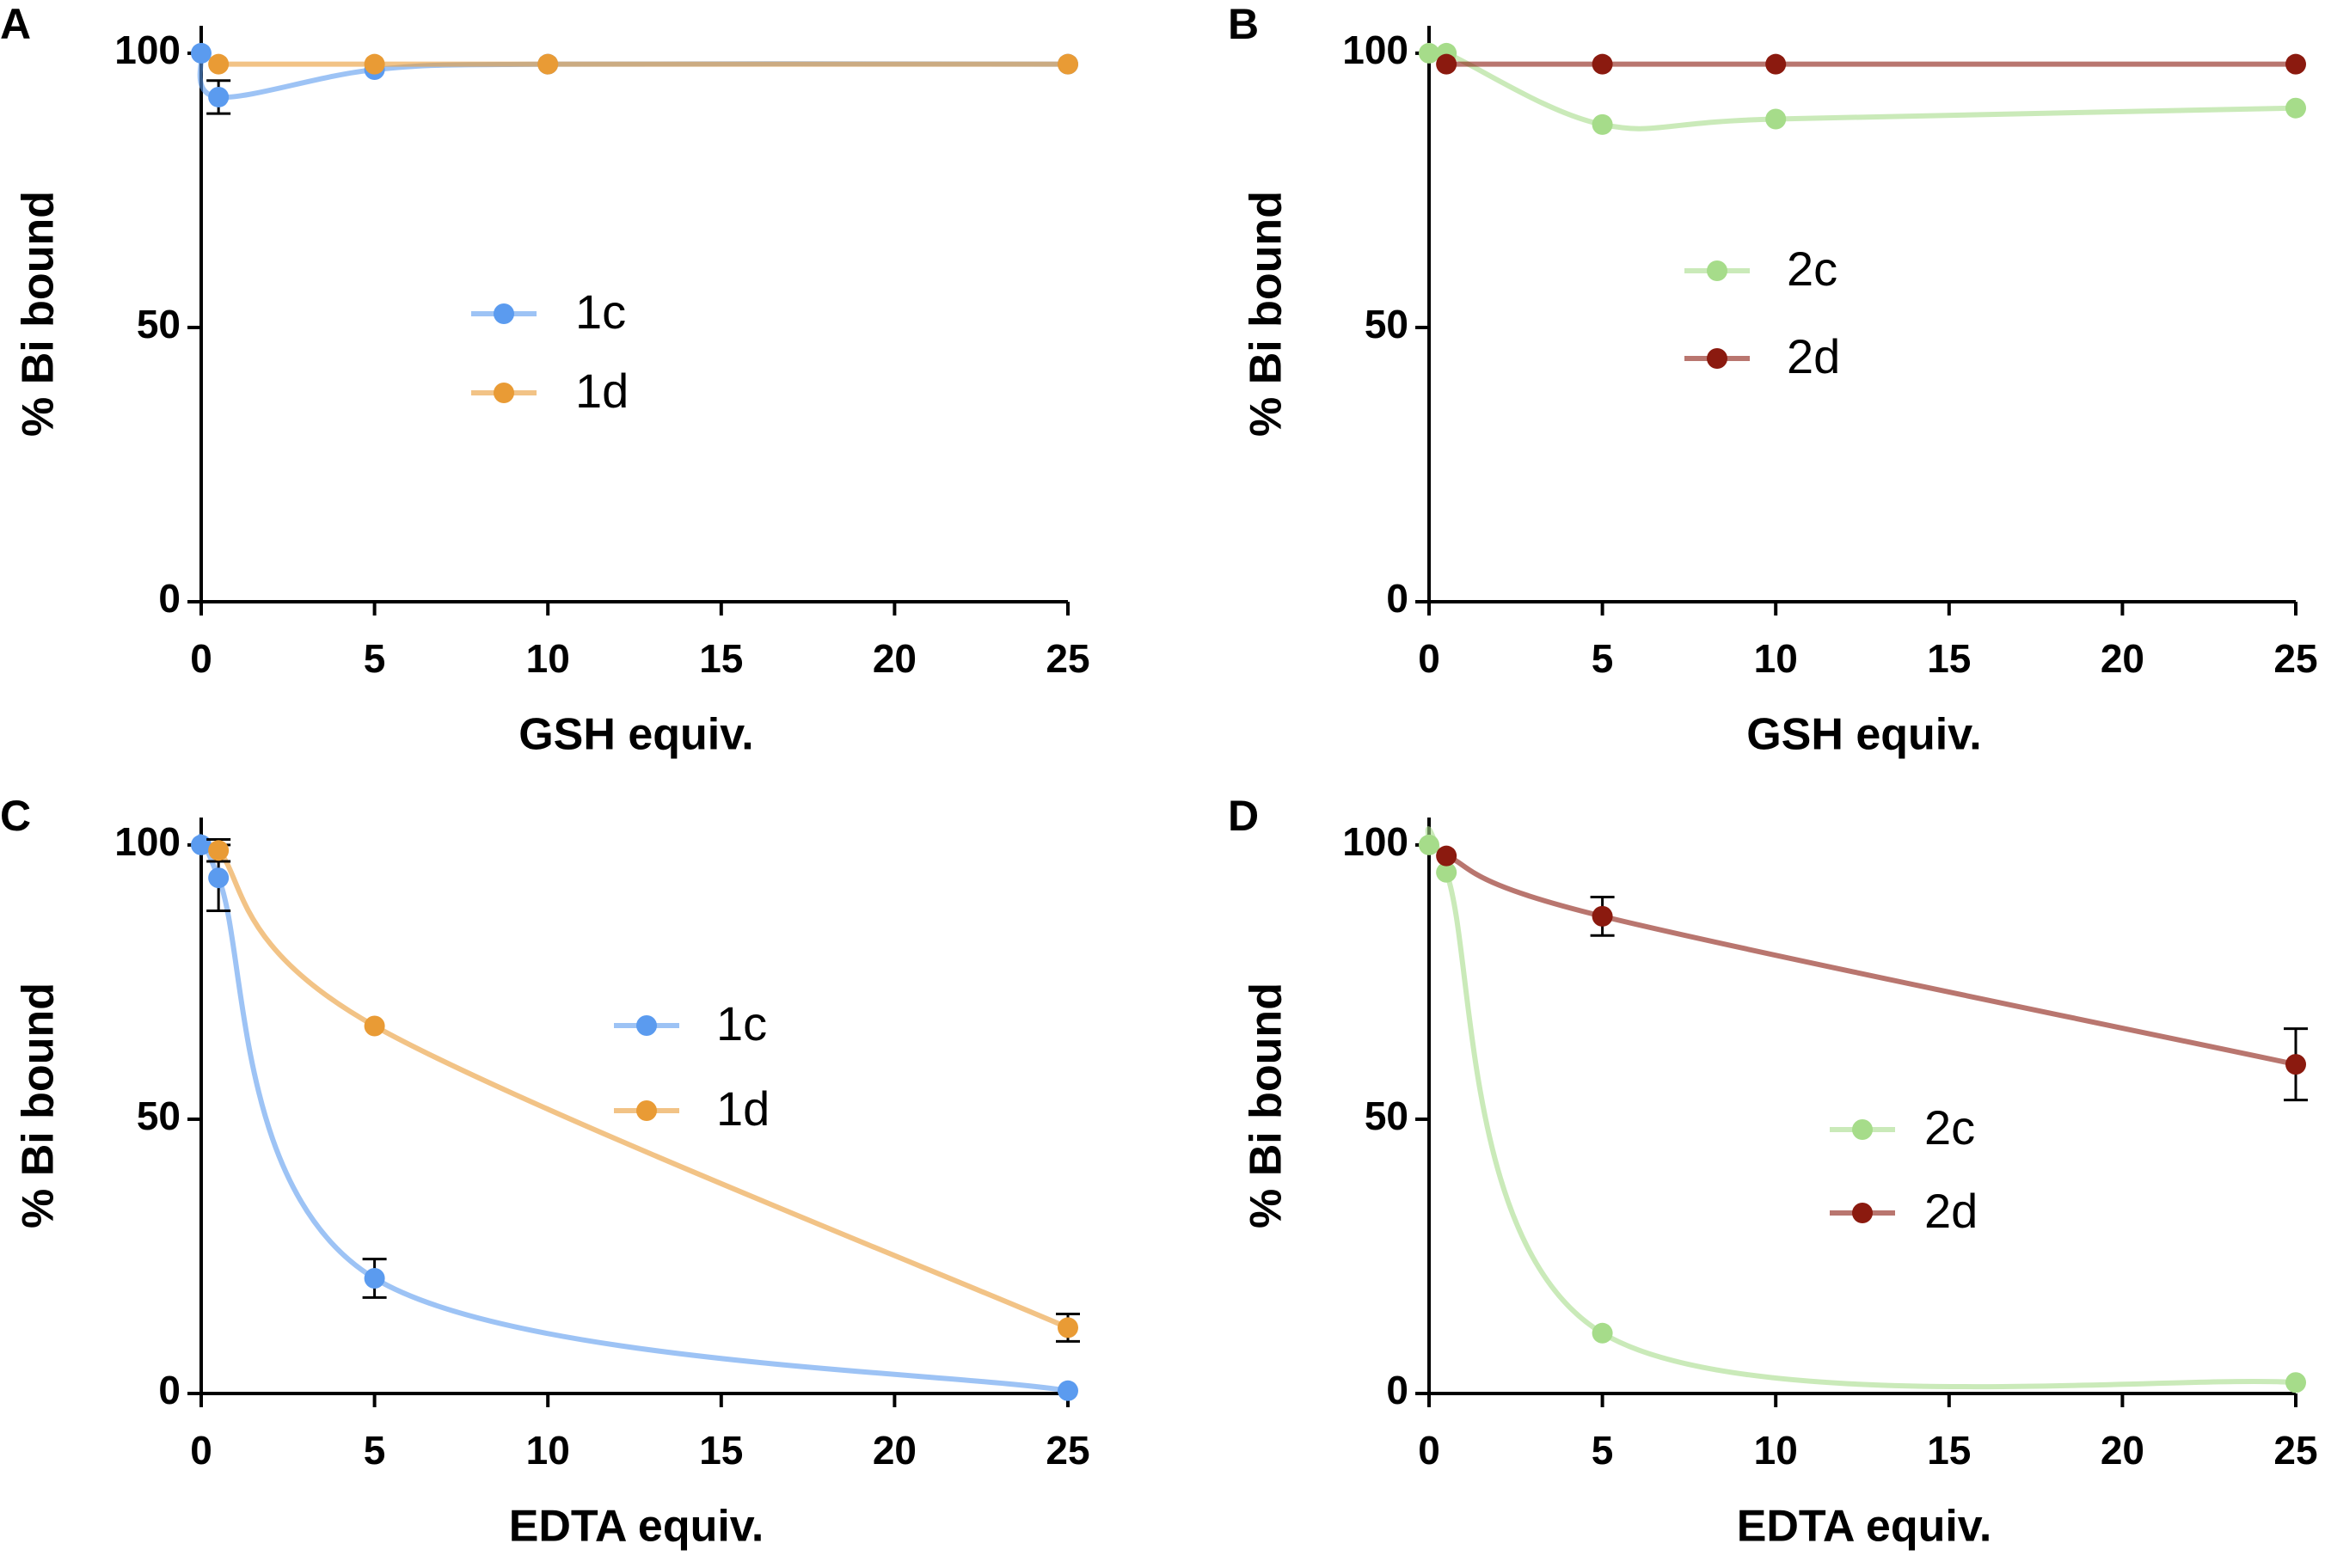  What do you see at coordinates (15, 816) in the screenshot?
I see `panel-label: C` at bounding box center [15, 816].